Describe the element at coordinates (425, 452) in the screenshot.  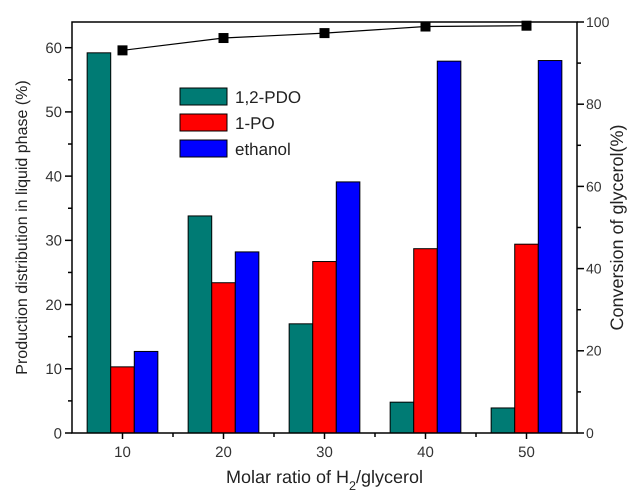
I see `x-tick-label: 40` at that location.